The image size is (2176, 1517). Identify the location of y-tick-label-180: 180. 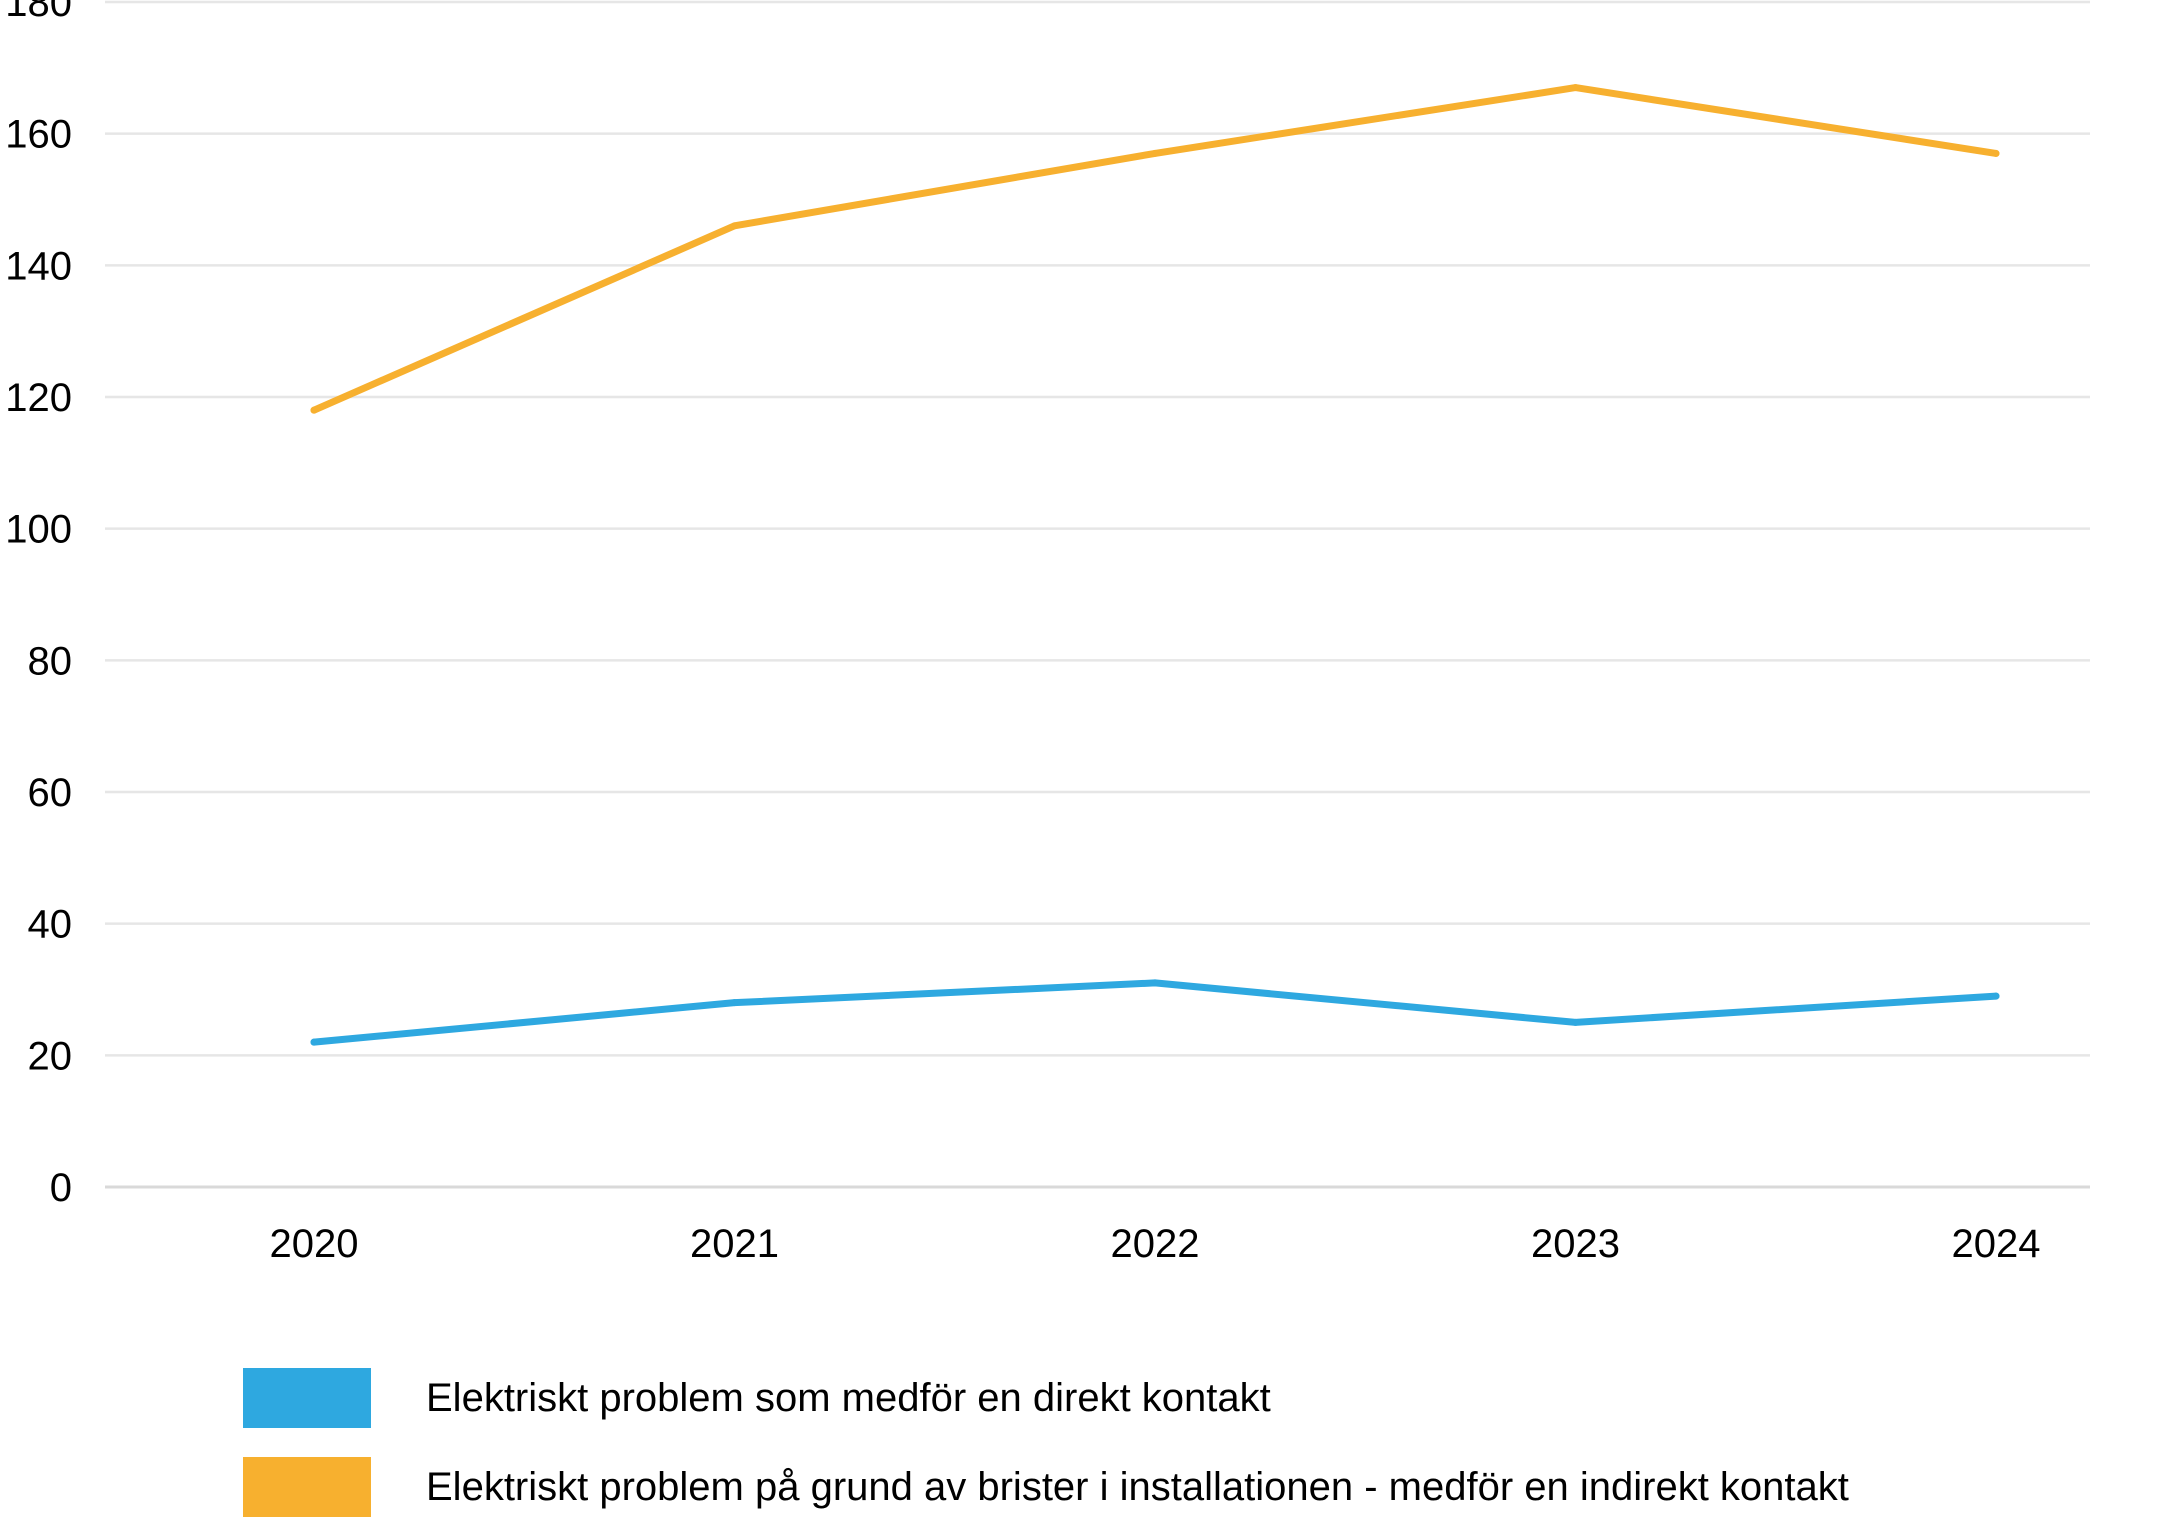
(38, 12).